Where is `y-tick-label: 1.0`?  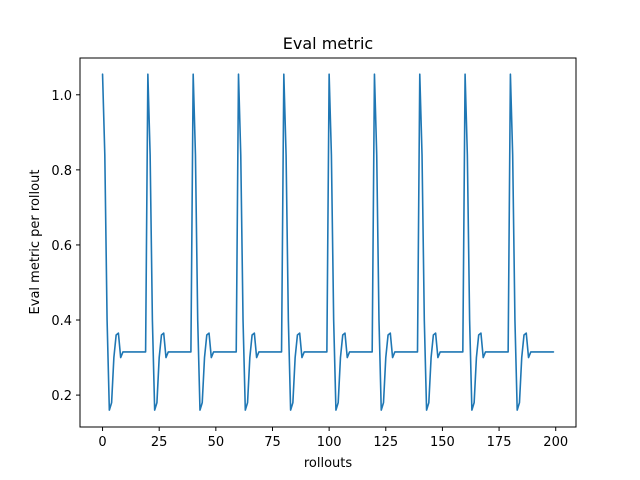 y-tick-label: 1.0 is located at coordinates (61, 96).